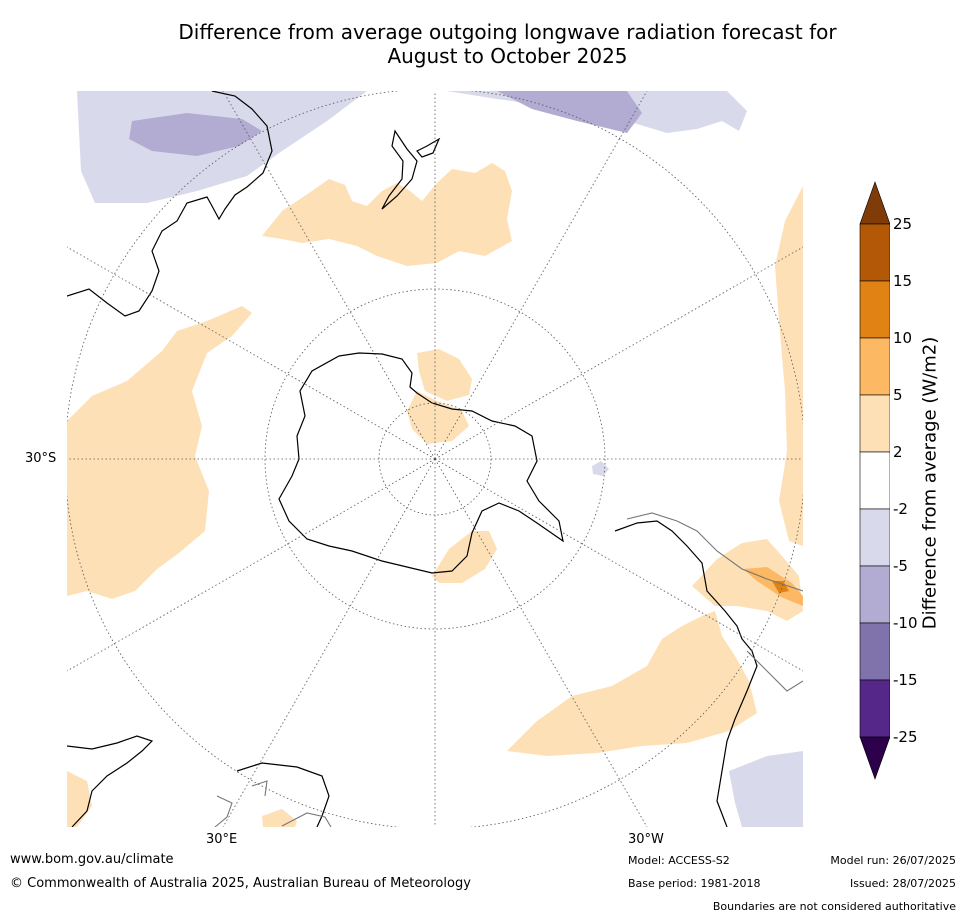  I want to click on colorbar-tick-label: 15, so click(903, 281).